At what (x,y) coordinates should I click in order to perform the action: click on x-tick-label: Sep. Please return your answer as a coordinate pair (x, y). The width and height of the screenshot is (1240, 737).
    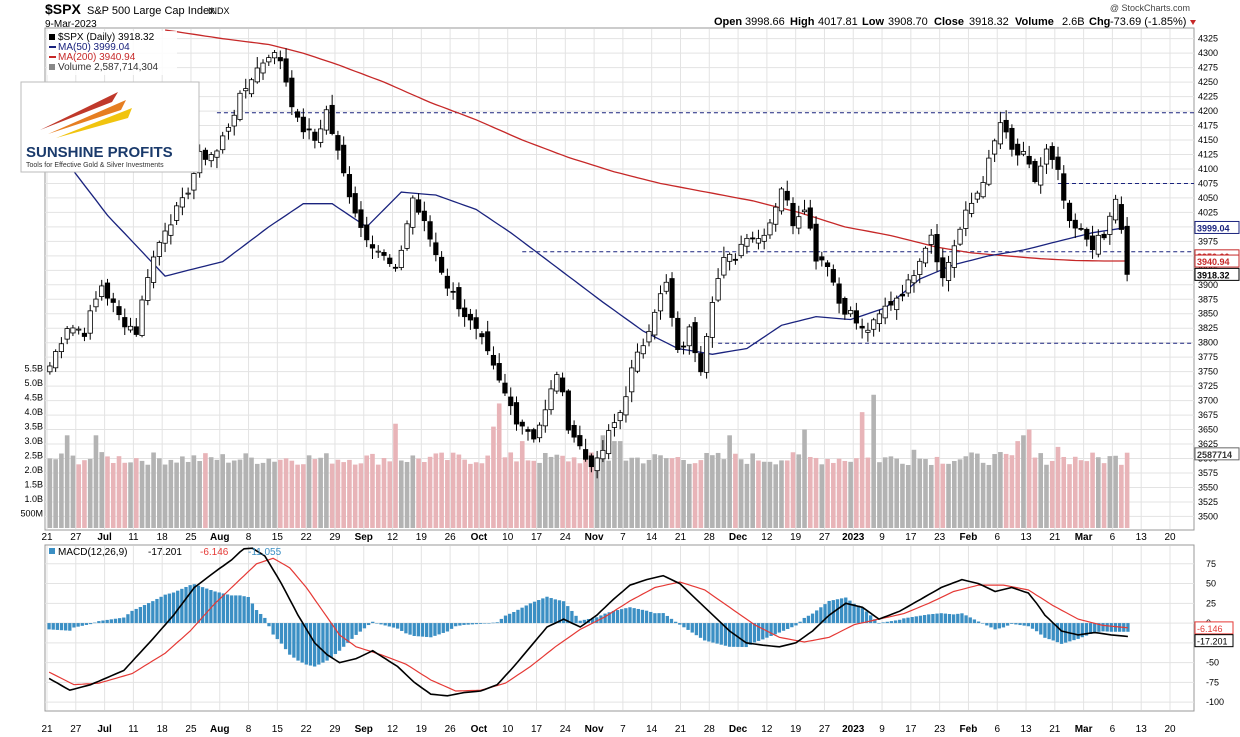
    Looking at the image, I should click on (364, 729).